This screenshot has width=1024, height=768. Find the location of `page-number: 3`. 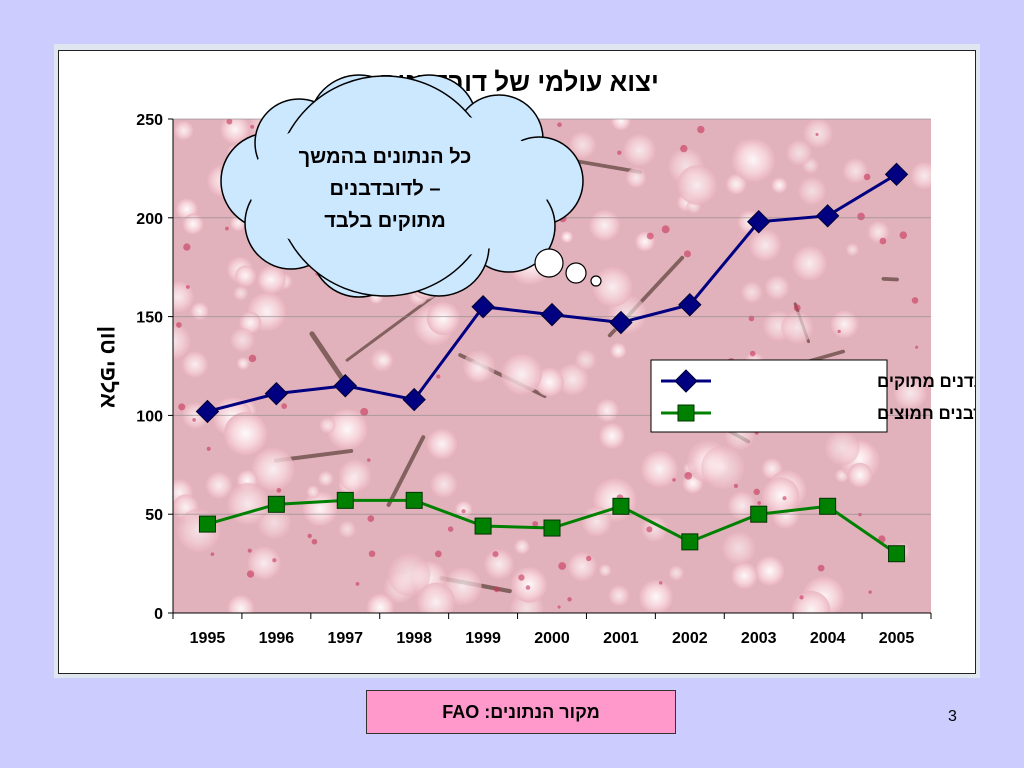

page-number: 3 is located at coordinates (952, 716).